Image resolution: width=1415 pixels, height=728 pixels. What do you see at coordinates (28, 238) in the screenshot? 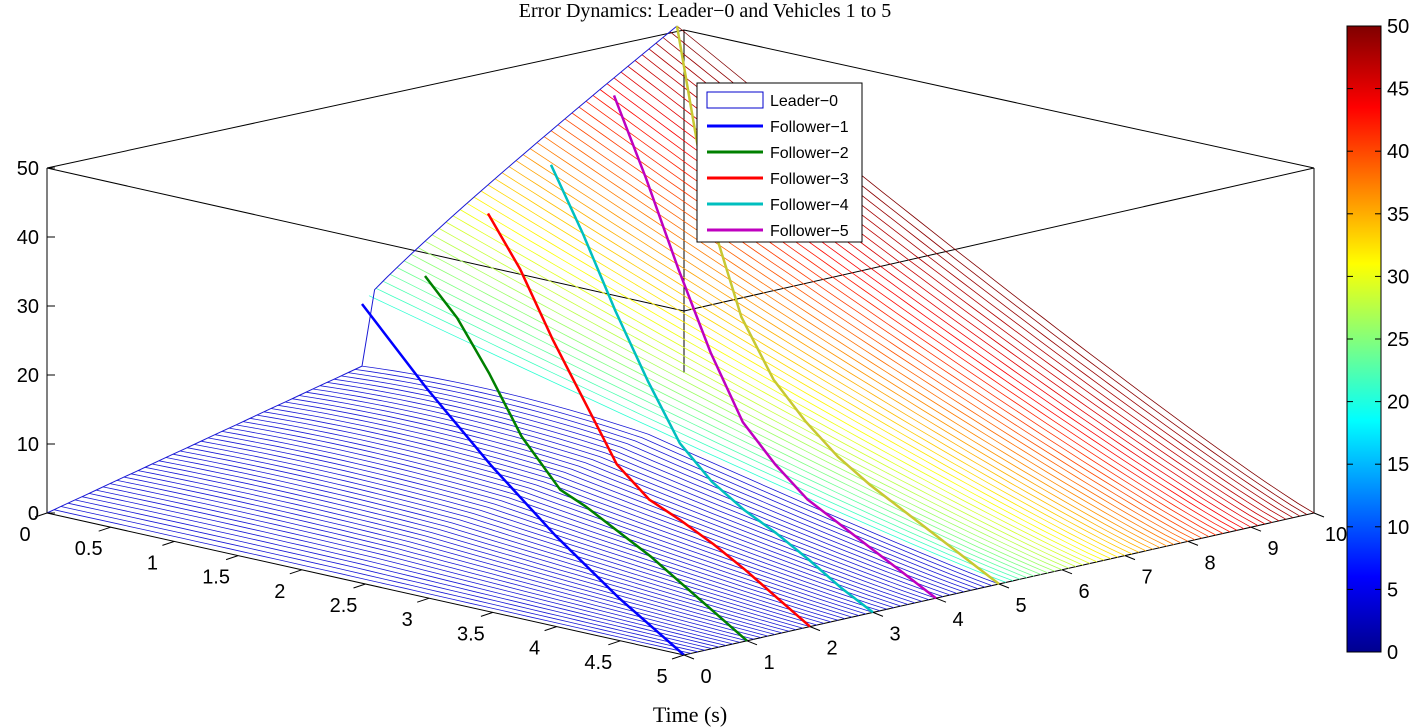
I see `z-tick-label: 40` at bounding box center [28, 238].